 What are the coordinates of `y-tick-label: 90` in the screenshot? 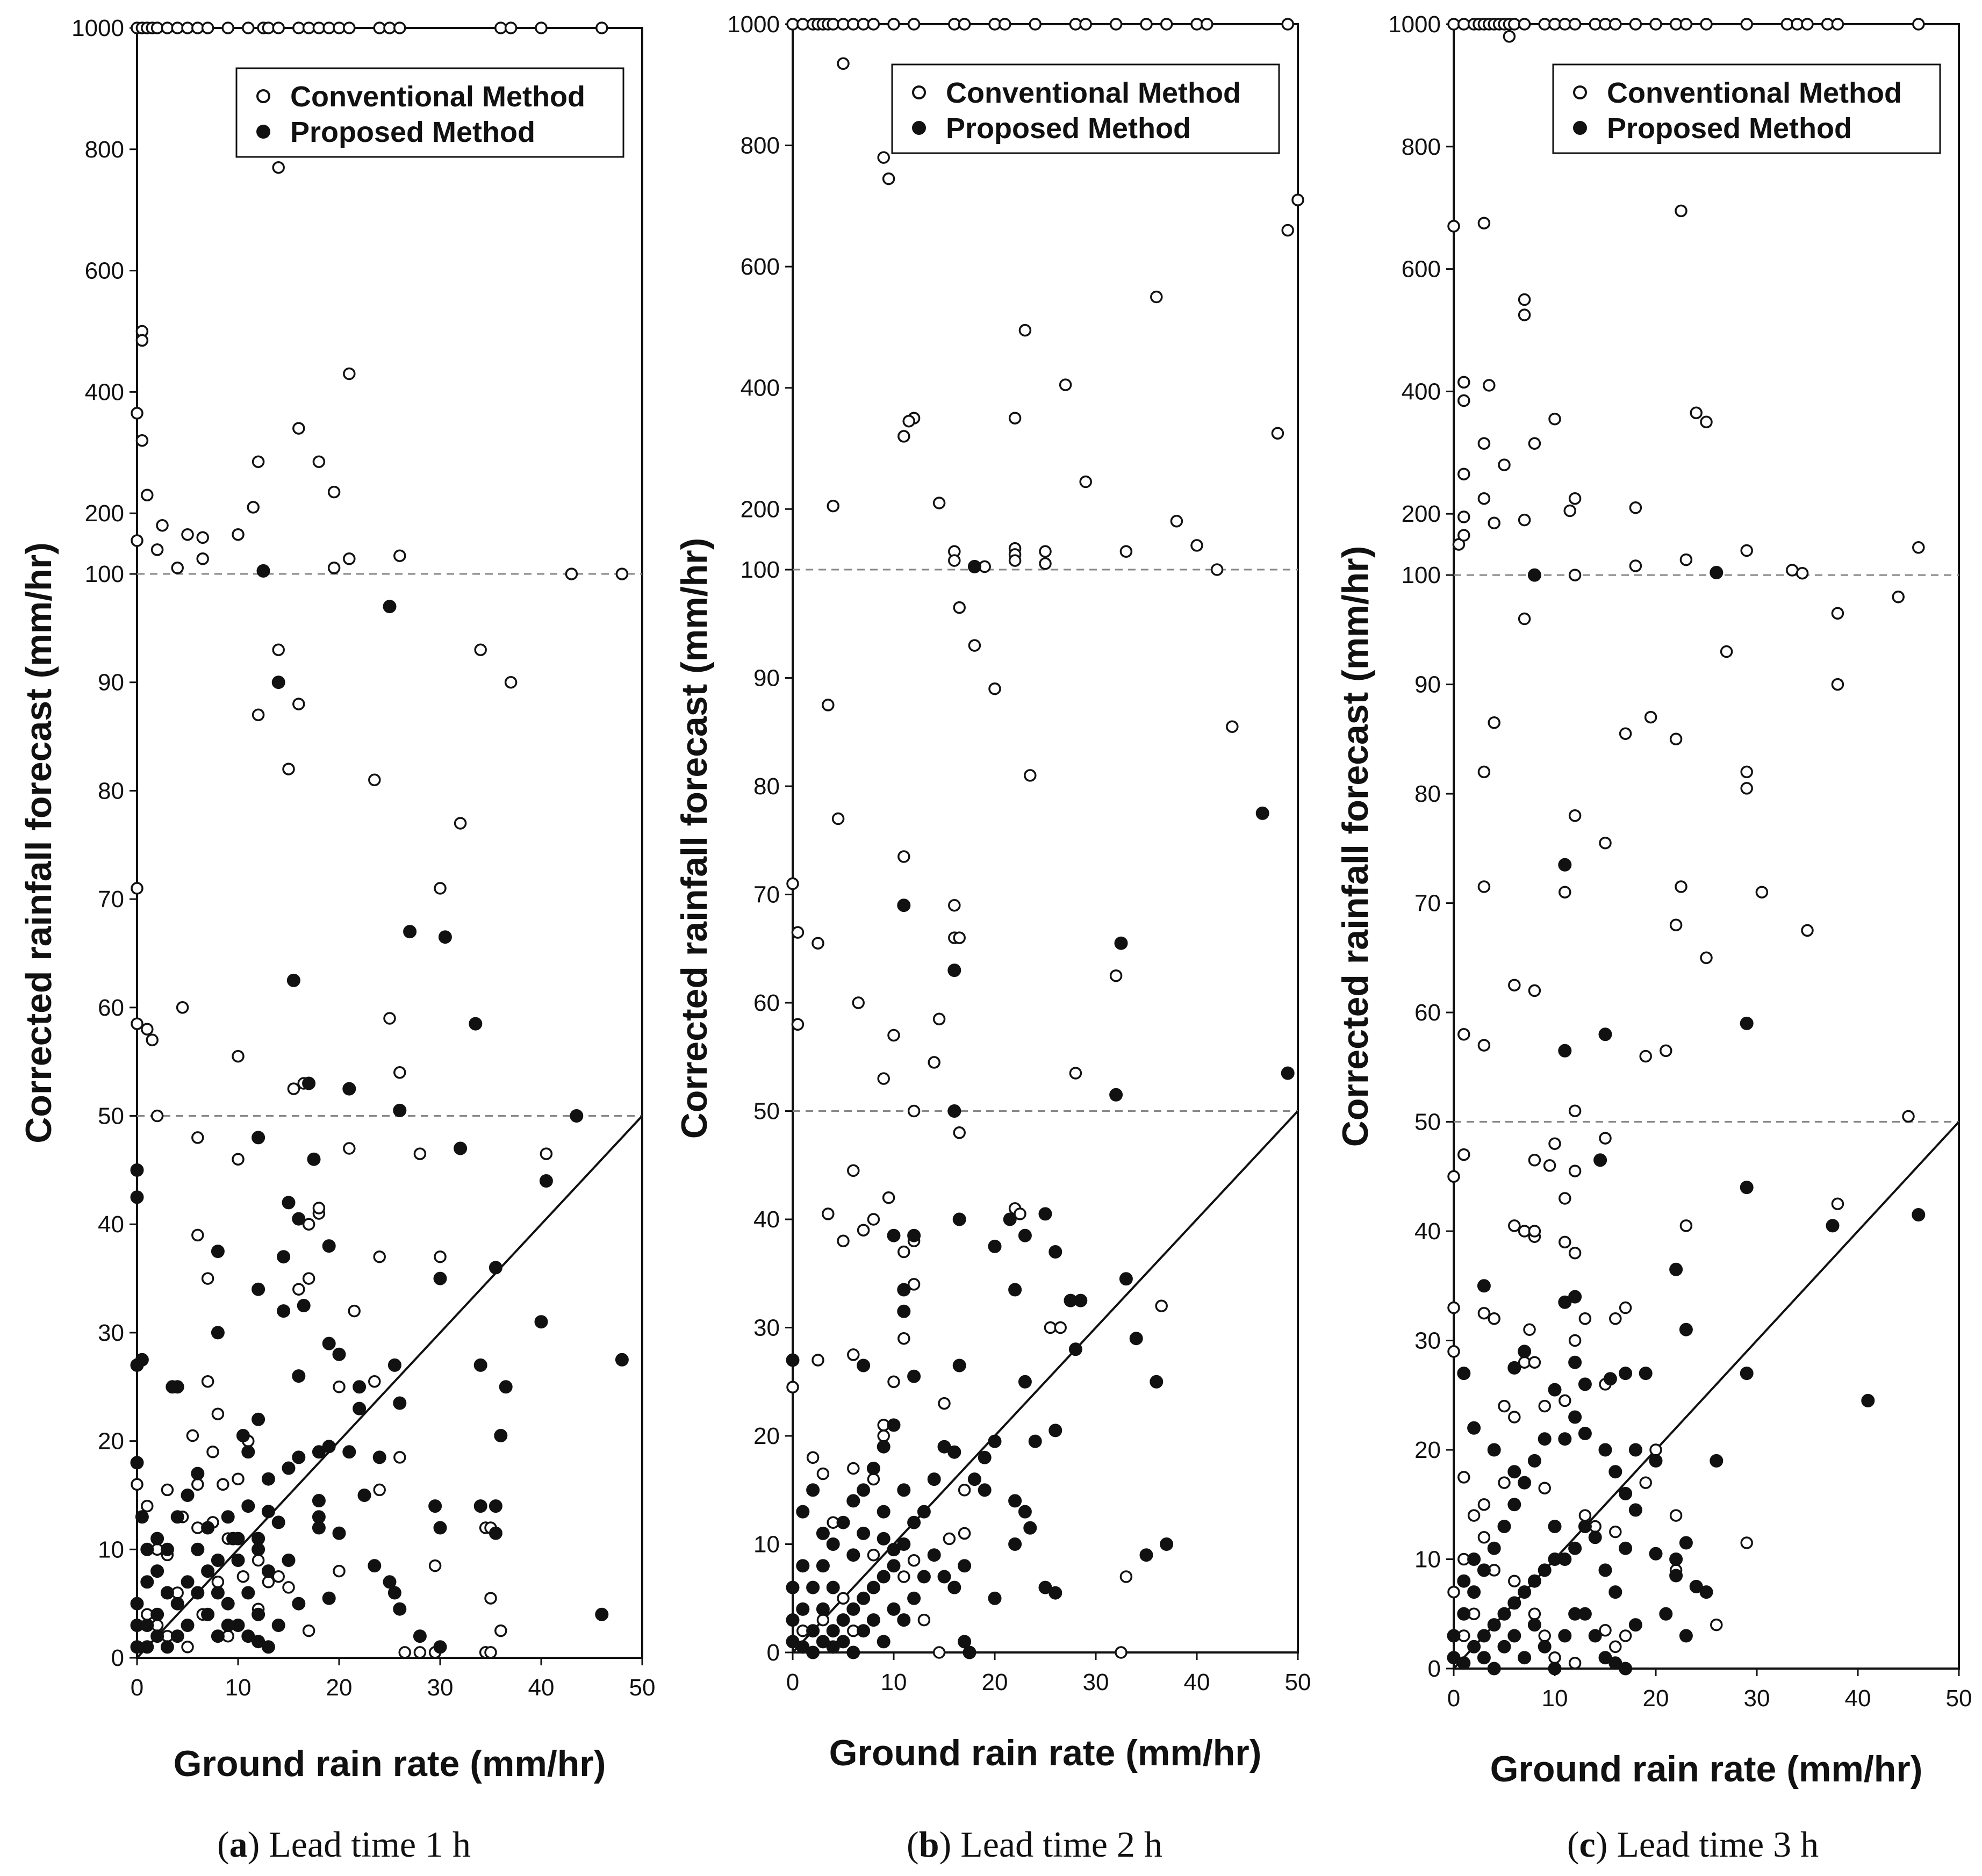 It's located at (1427, 685).